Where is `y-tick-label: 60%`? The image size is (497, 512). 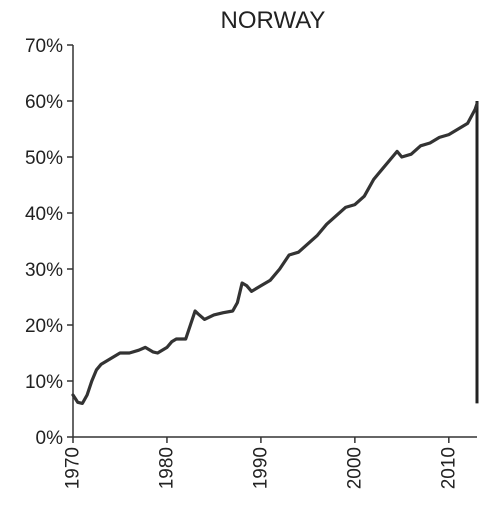 y-tick-label: 60% is located at coordinates (44, 102).